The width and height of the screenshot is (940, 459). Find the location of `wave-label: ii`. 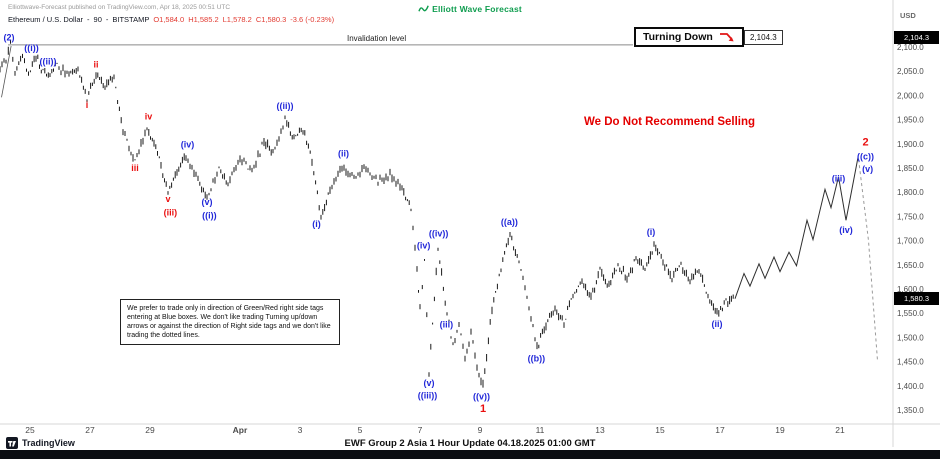

wave-label: ii is located at coordinates (95, 64).